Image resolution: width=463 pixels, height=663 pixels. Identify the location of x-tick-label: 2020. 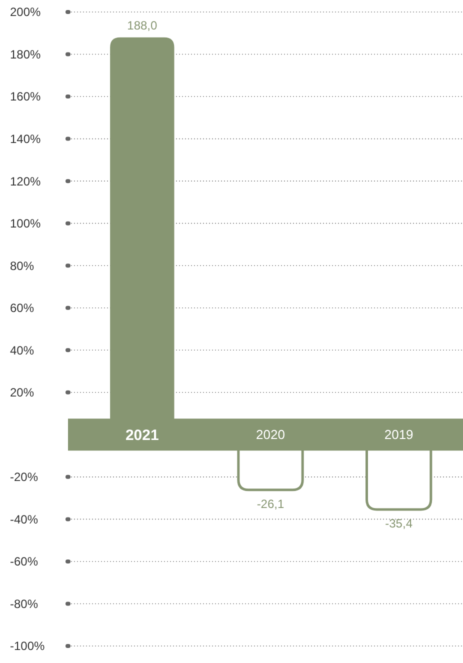
(270, 434).